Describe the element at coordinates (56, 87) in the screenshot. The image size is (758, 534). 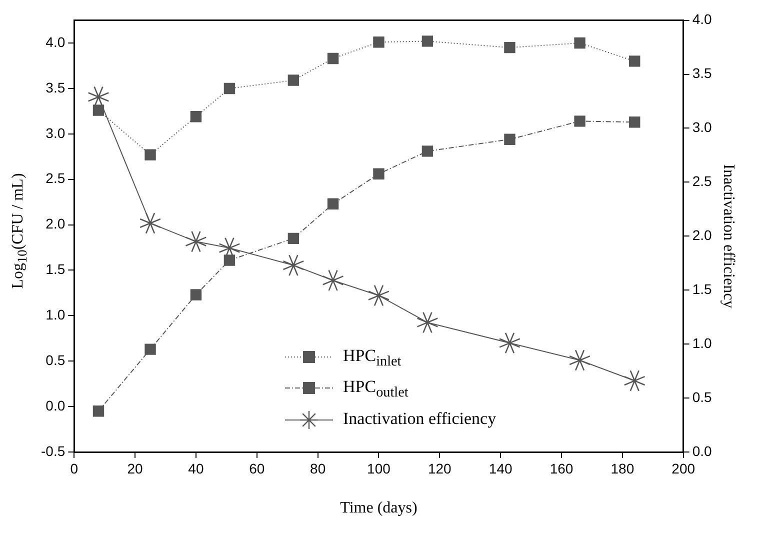
I see `y-tick-label: 3.5` at that location.